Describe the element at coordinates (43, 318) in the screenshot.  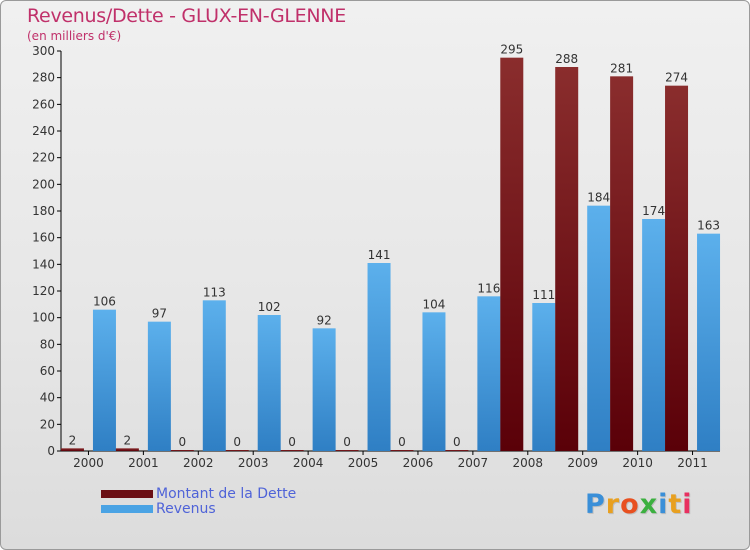
I see `y-tick-label: 100` at that location.